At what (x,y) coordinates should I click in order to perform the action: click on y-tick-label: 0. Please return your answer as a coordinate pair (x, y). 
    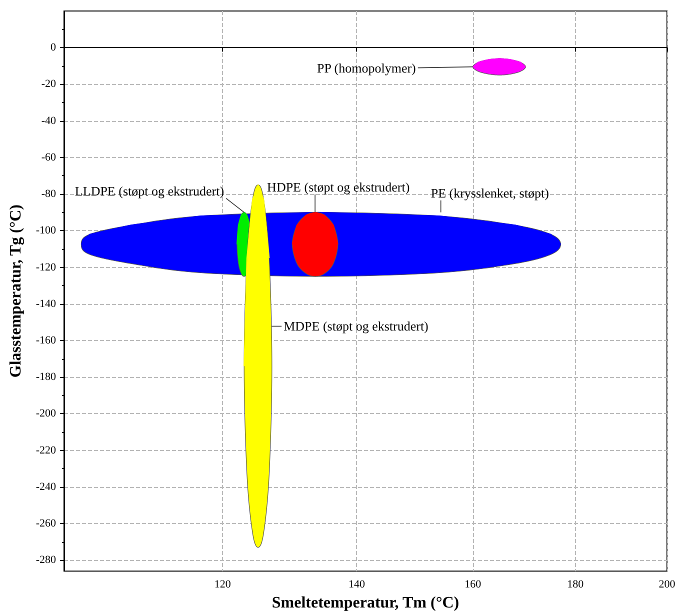
    Looking at the image, I should click on (53, 48).